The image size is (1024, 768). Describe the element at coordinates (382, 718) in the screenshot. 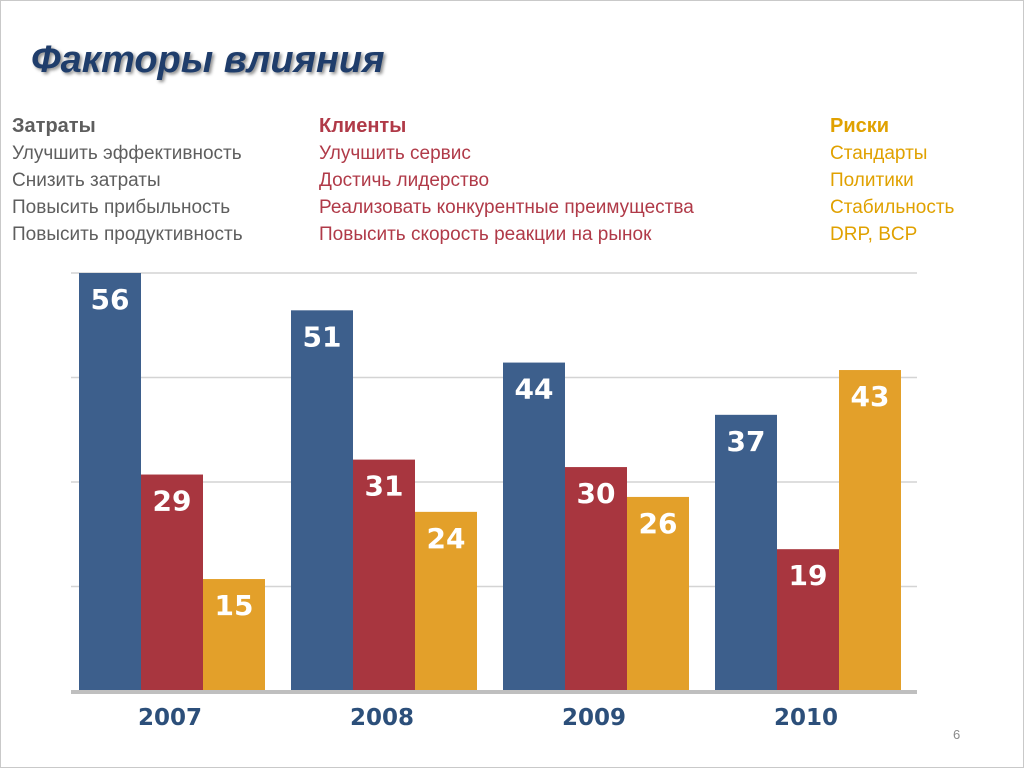

I see `x-tick-label: 2008` at that location.